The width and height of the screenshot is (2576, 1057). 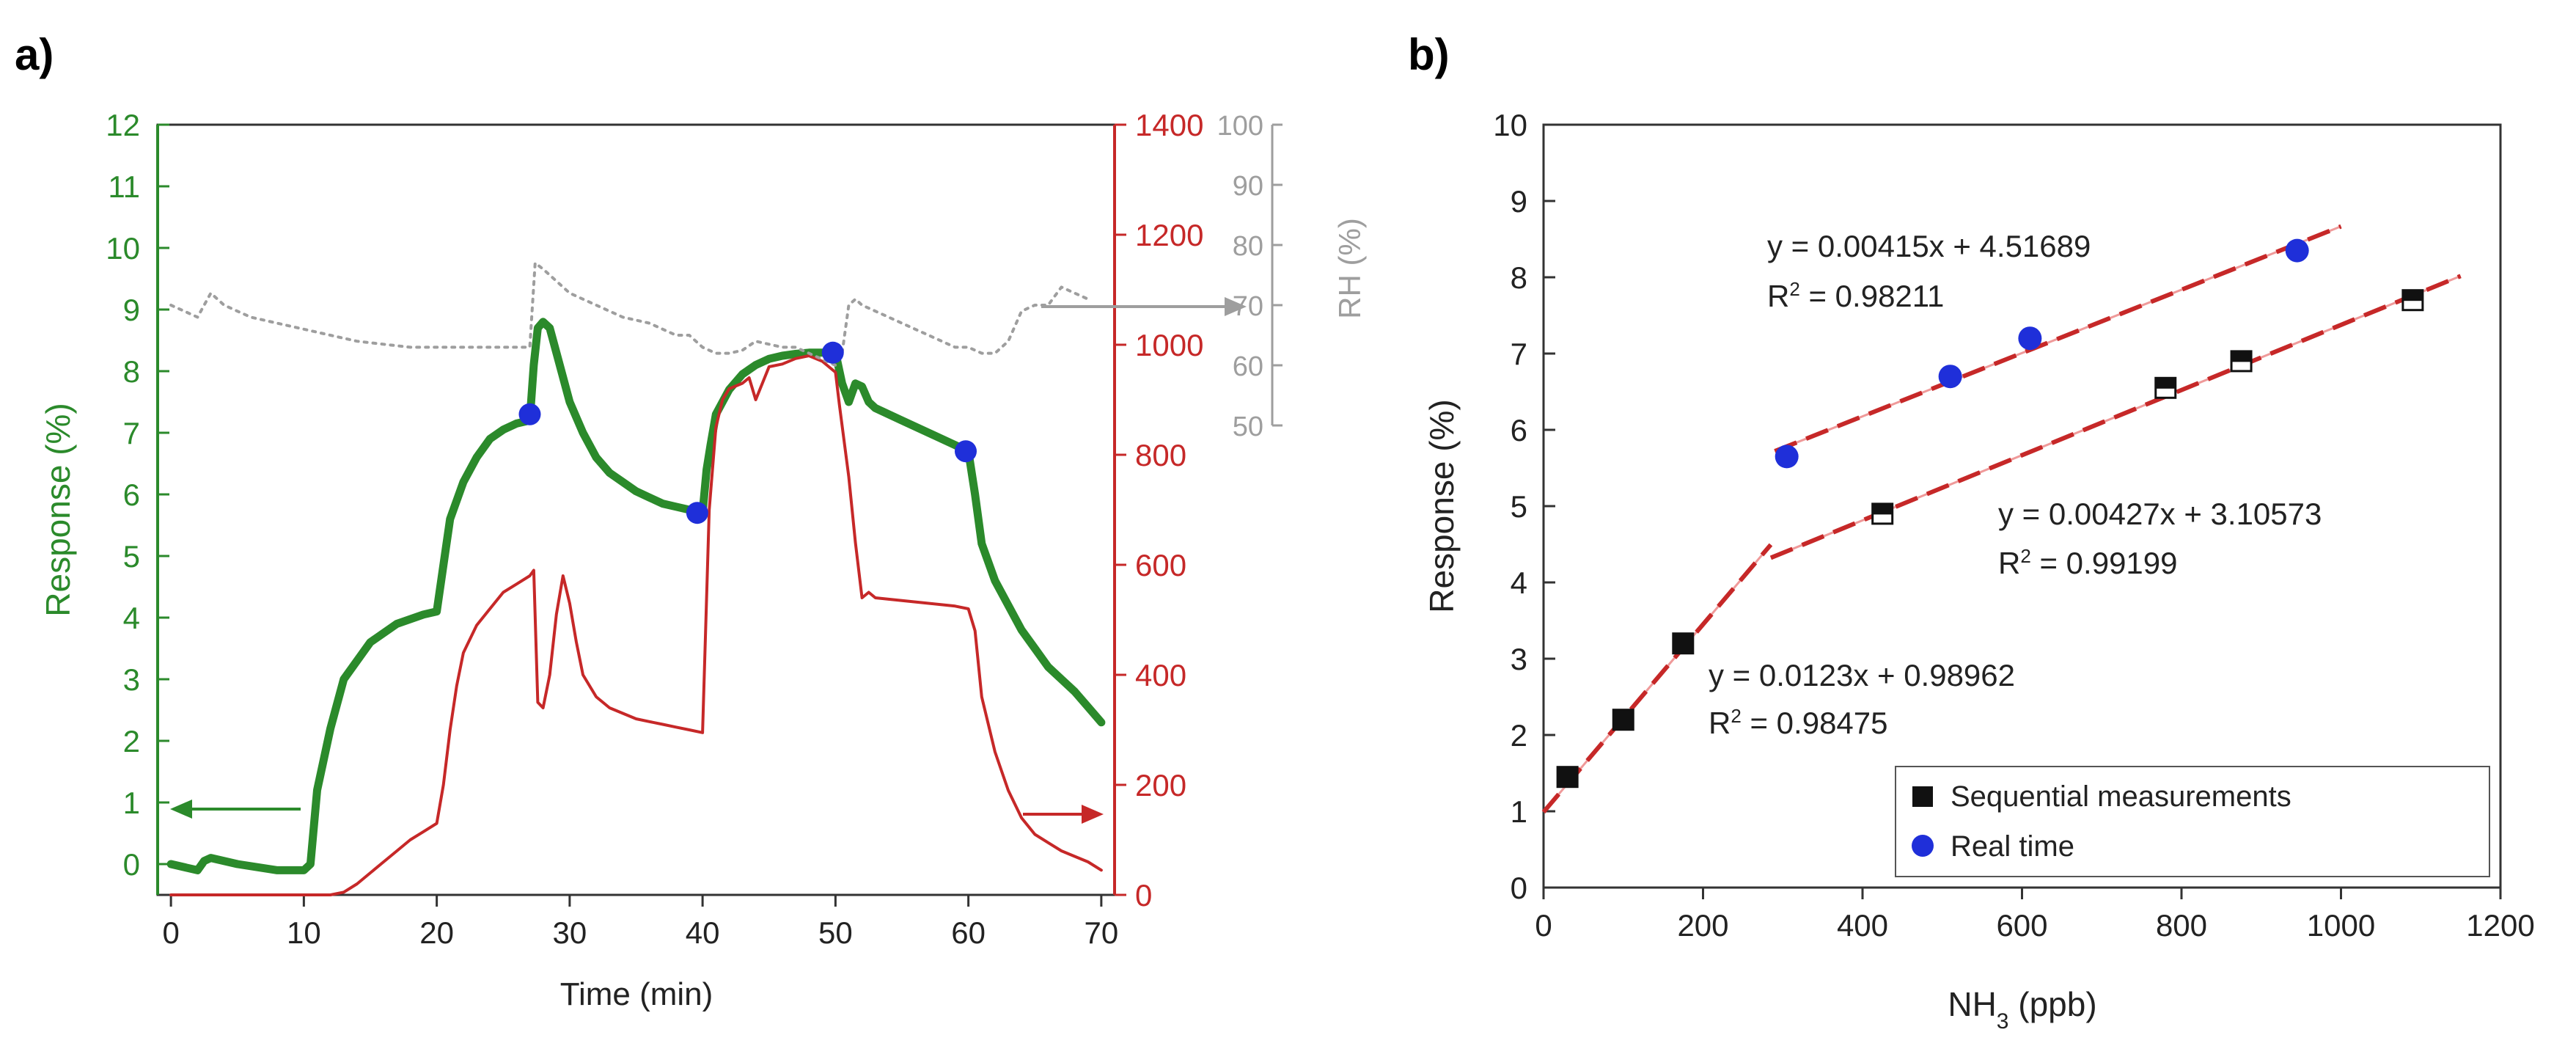 I want to click on response-axis-tick-label: 3, so click(x=132, y=679).